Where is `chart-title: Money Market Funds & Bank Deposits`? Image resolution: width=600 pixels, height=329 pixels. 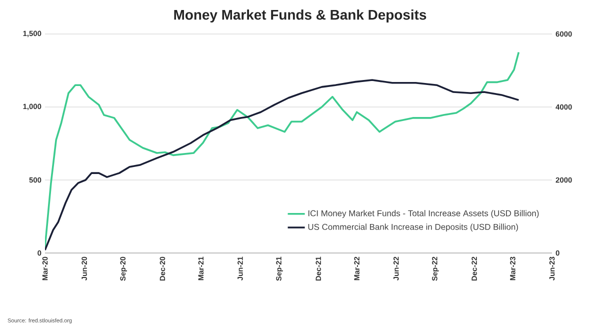
chart-title: Money Market Funds & Bank Deposits is located at coordinates (300, 15).